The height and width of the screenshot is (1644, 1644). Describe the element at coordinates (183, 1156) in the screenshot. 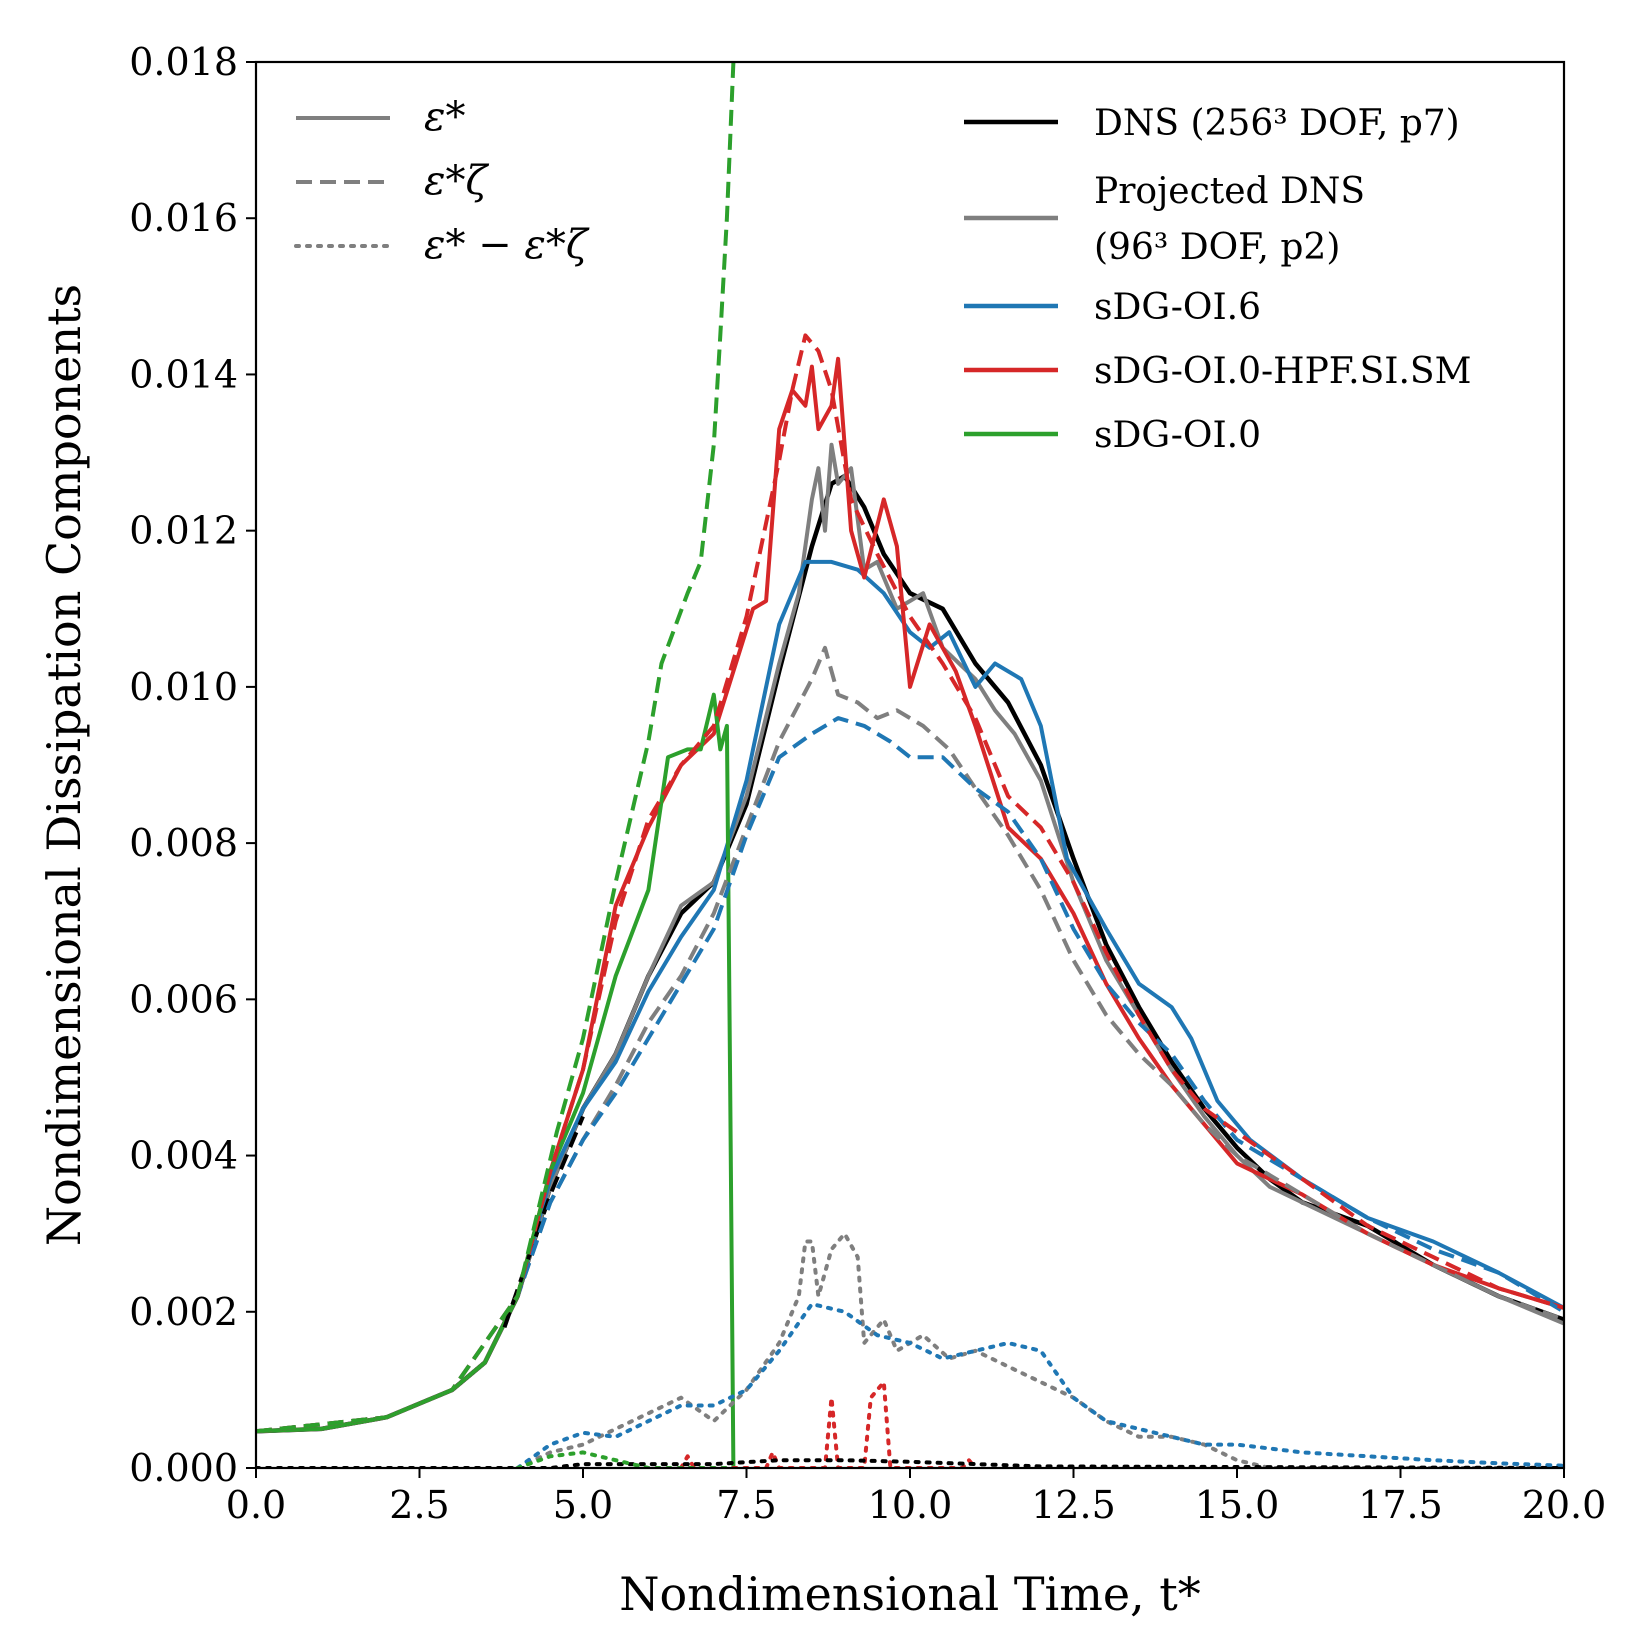

I see `y-tick-label: 0.004` at that location.